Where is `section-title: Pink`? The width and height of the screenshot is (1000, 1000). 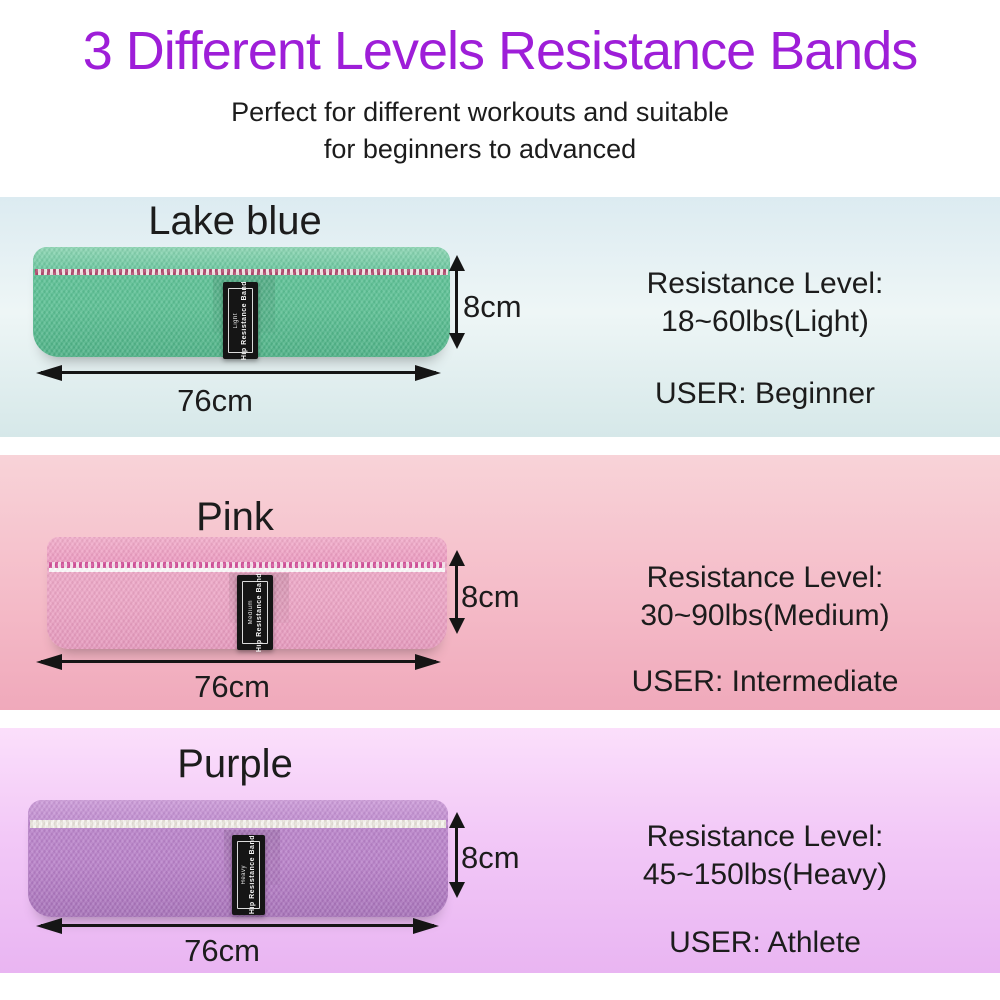
section-title: Pink is located at coordinates (235, 517).